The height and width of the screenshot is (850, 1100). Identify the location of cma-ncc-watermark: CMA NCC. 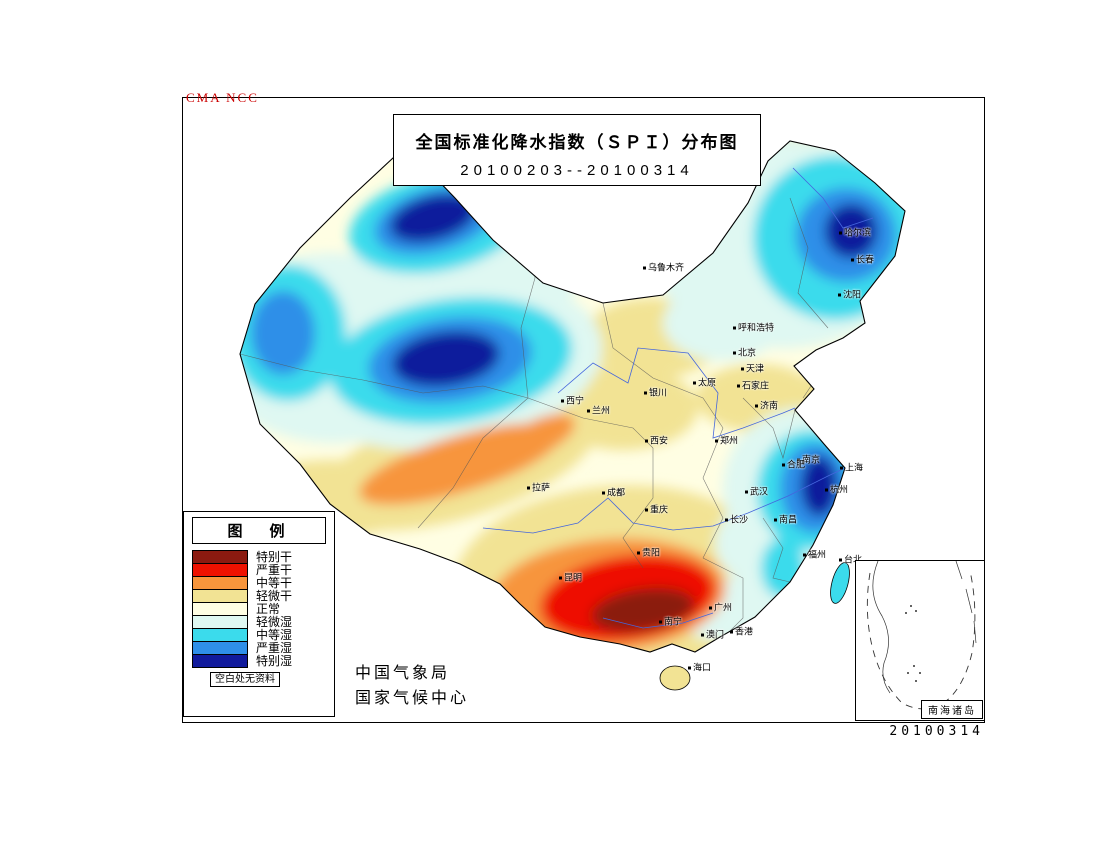
(222, 97).